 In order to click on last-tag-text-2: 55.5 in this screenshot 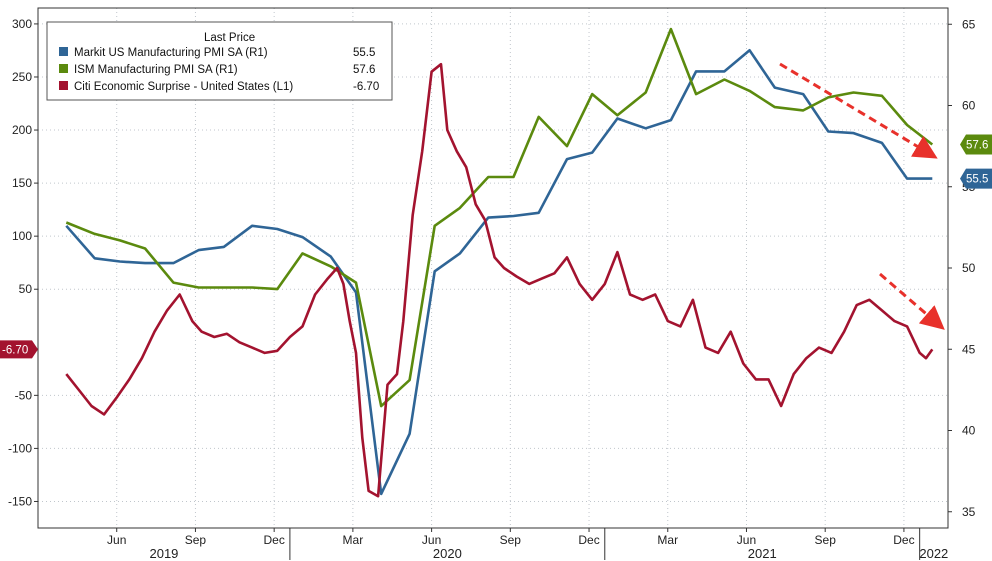, I will do `click(977, 180)`.